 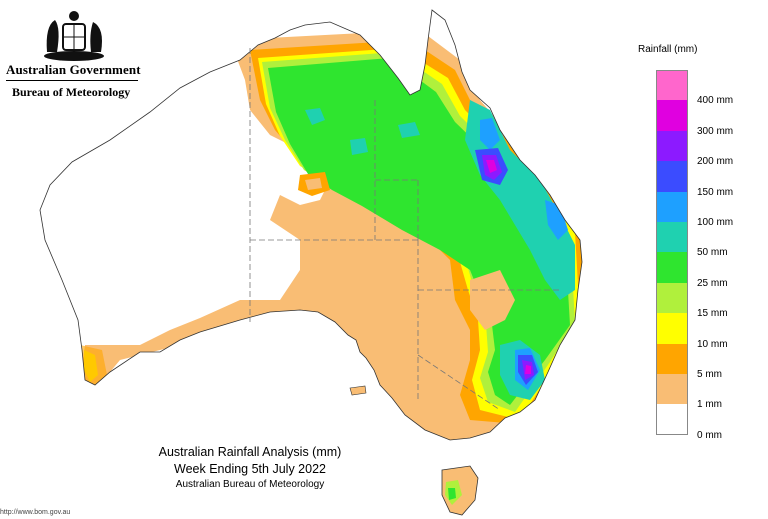 What do you see at coordinates (74, 36) in the screenshot?
I see `coat-of-arms-icon` at bounding box center [74, 36].